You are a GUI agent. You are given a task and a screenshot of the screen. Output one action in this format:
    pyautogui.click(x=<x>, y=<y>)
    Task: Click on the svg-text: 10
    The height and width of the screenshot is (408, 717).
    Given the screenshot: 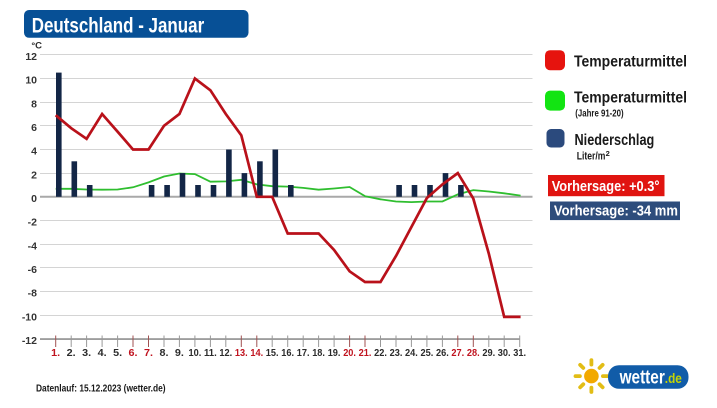 What is the action you would take?
    pyautogui.click(x=31, y=81)
    